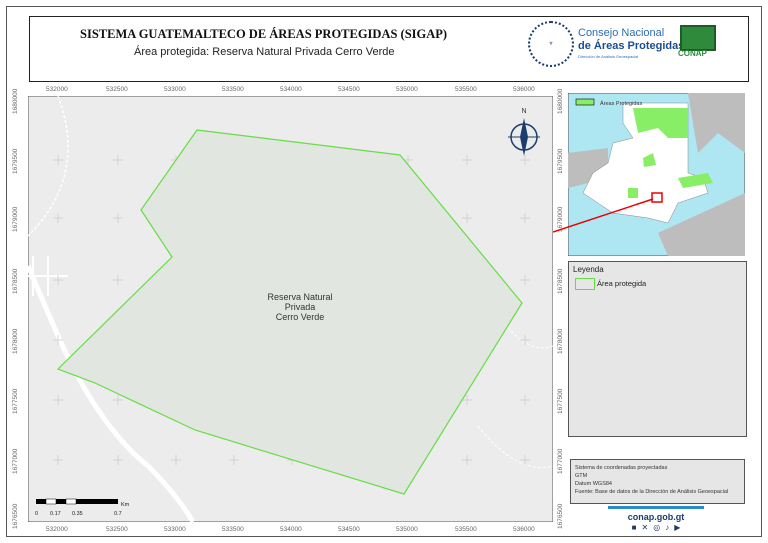 The image size is (768, 543). I want to click on legend-title: Leyenda, so click(588, 269).